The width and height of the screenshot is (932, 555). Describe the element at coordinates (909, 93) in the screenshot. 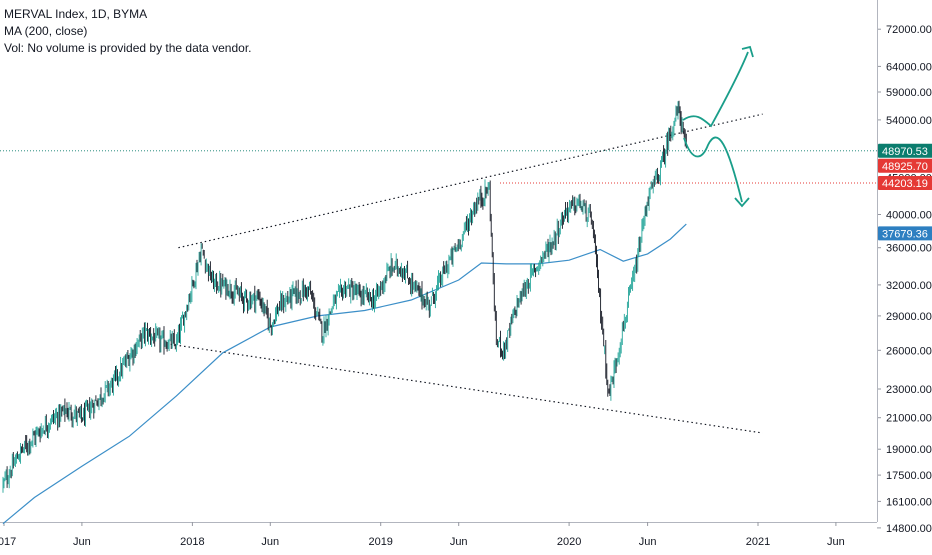

I see `y-tick-label-2: 59000.00` at that location.